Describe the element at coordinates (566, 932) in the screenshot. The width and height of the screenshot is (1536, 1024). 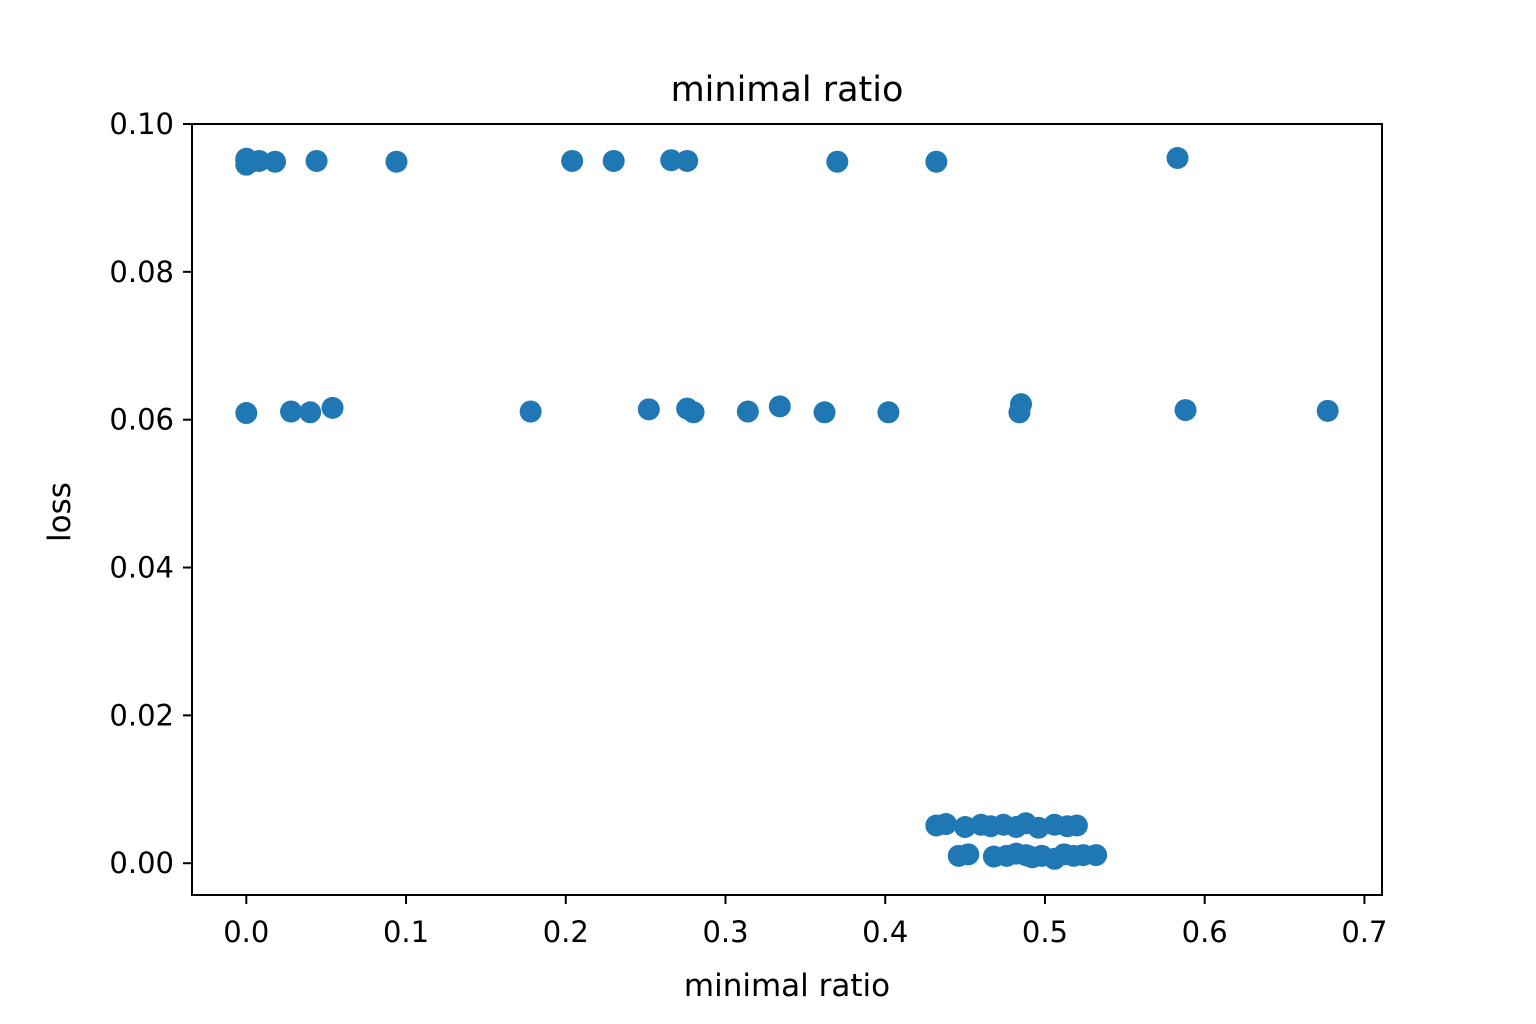
I see `x-tick-label: 0.2` at that location.